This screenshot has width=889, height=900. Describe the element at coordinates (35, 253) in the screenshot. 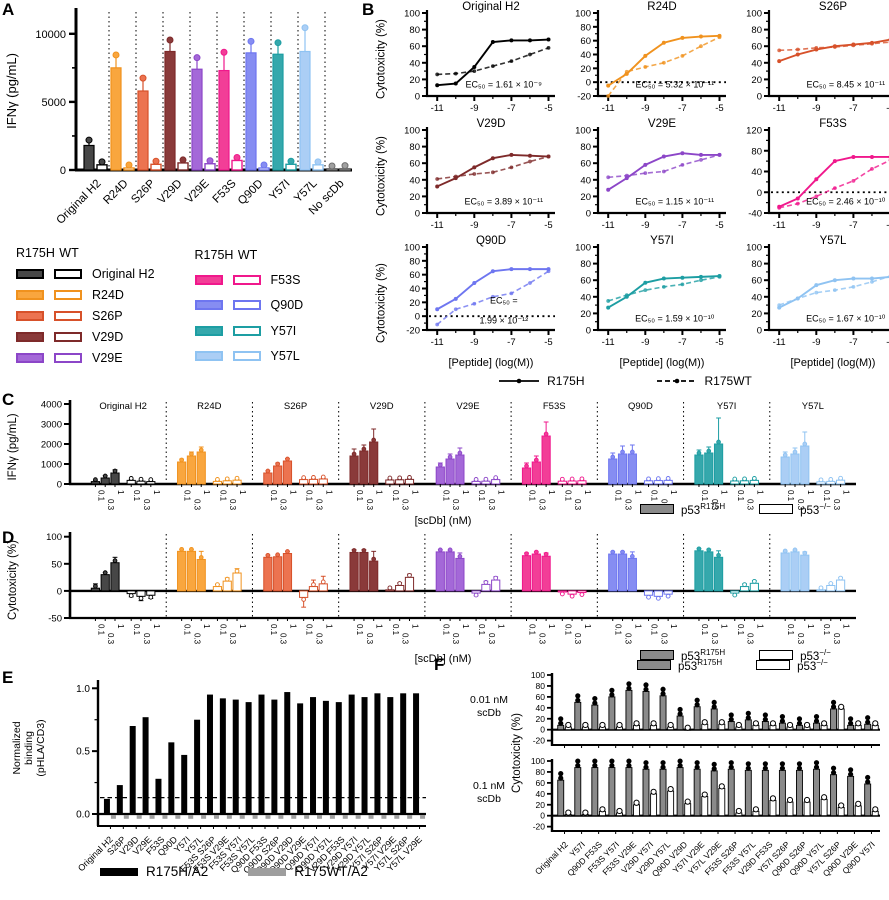

I see `legend-a-header: R175H` at that location.